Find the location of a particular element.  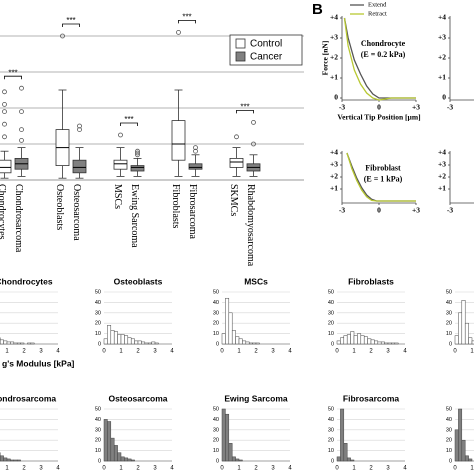

x-axis-label: Vertical Tip Position [µm] is located at coordinates (378, 117).